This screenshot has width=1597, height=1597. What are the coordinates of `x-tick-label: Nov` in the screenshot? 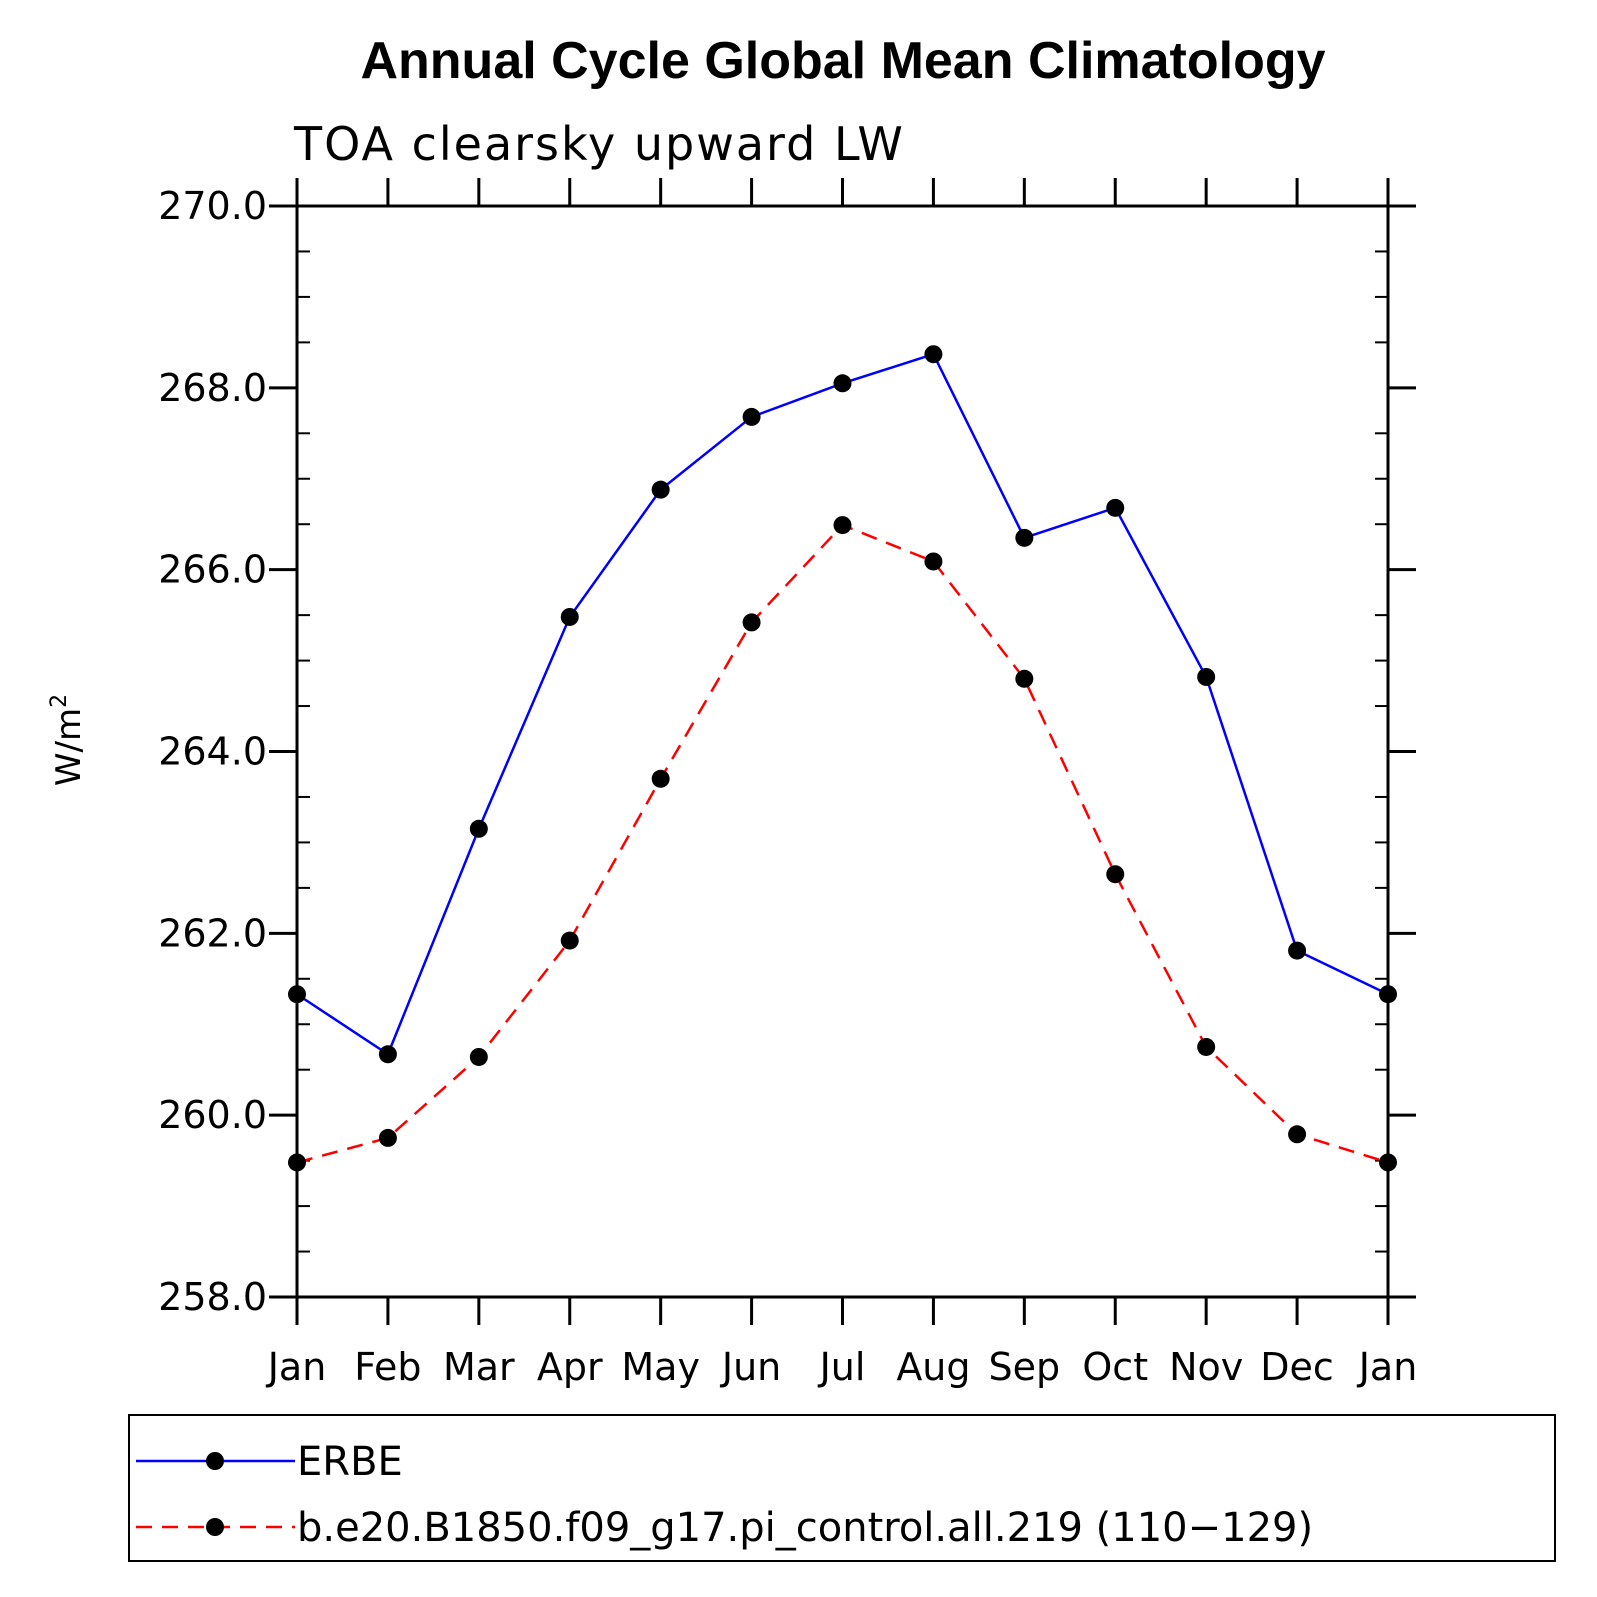 It's located at (1206, 1367).